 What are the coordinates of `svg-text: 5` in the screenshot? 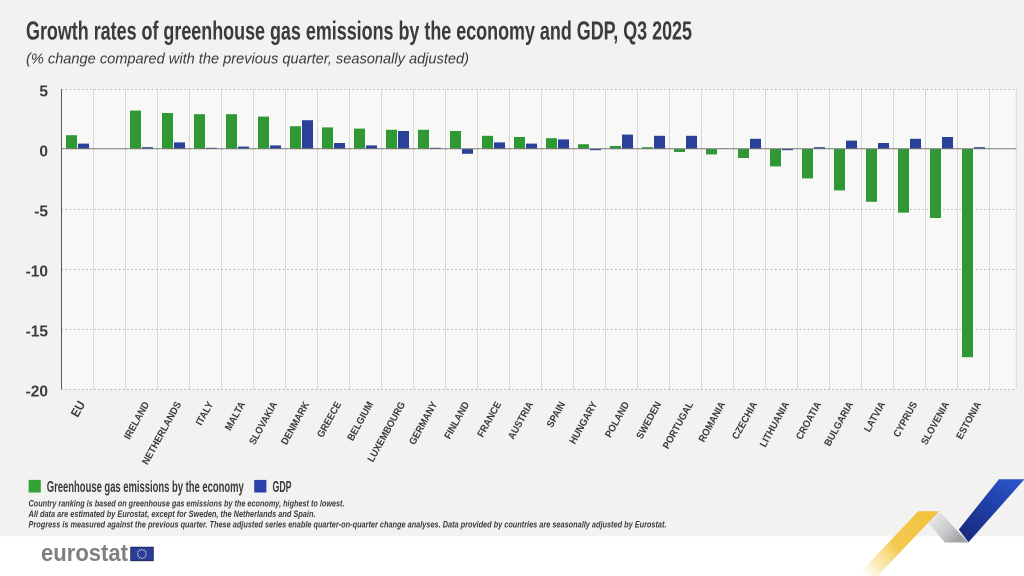 It's located at (43, 92).